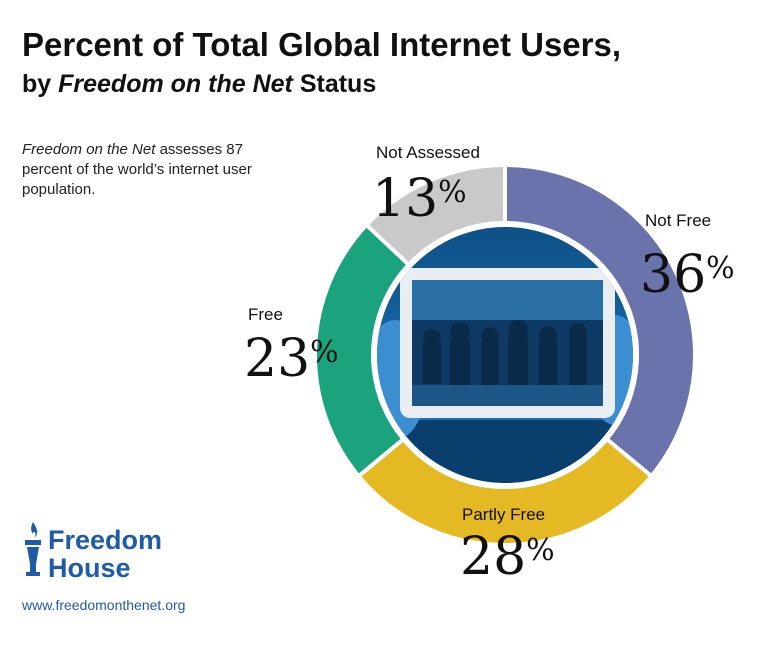 This screenshot has height=656, width=780. Describe the element at coordinates (265, 314) in the screenshot. I see `label-free: Free` at that location.